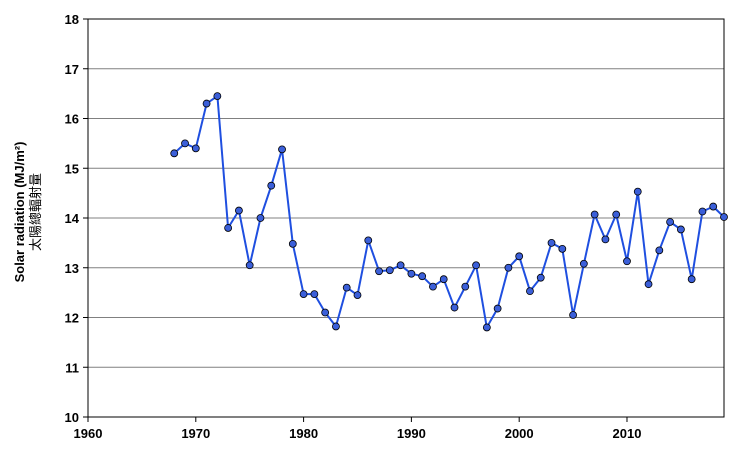  What do you see at coordinates (627, 433) in the screenshot?
I see `x-tick-label: 2010` at bounding box center [627, 433].